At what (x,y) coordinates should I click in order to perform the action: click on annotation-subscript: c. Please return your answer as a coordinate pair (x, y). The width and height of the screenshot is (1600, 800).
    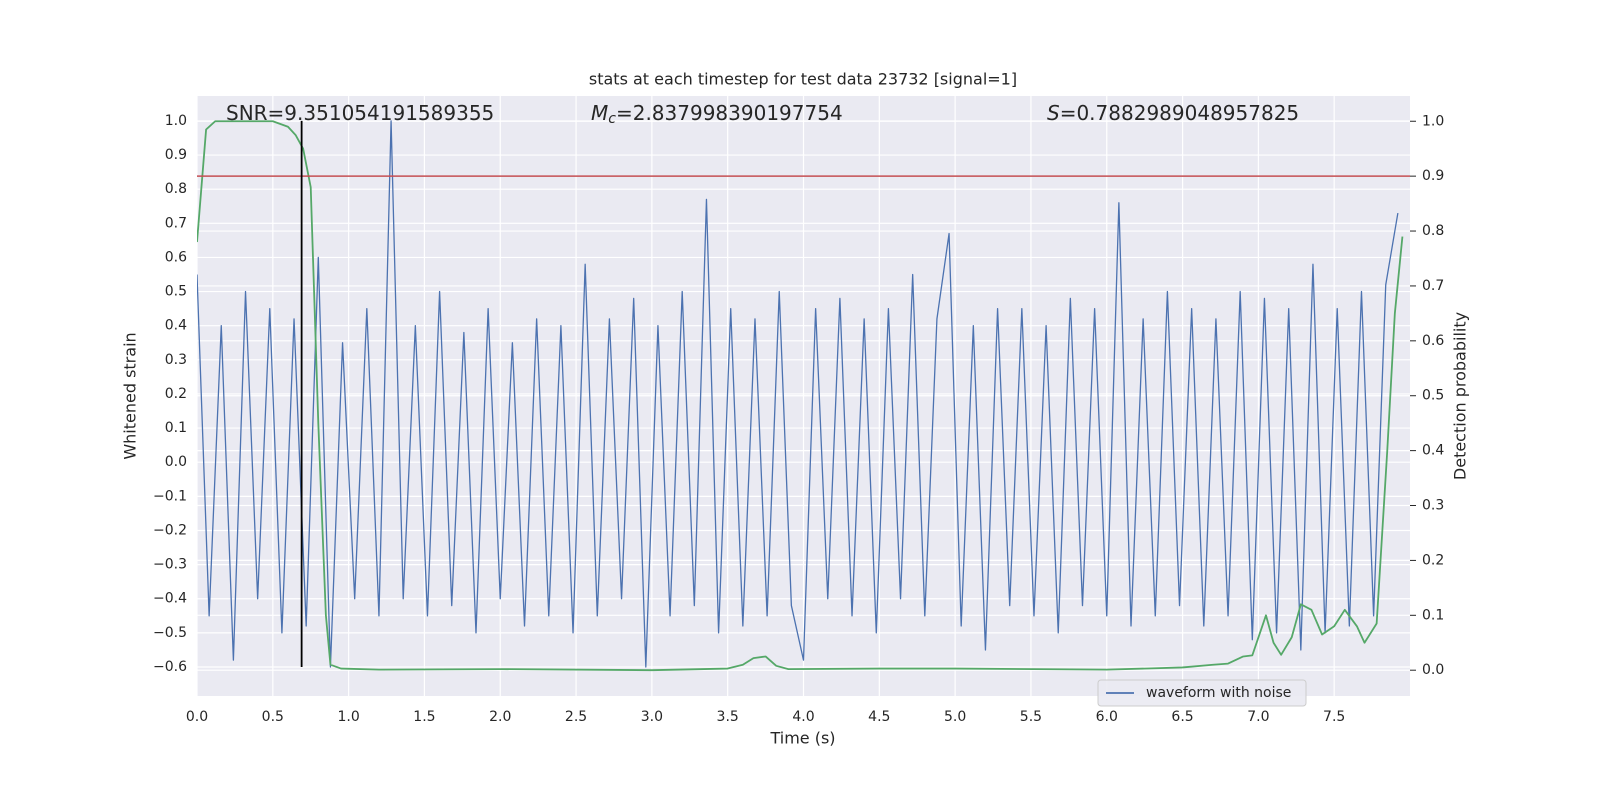
    Looking at the image, I should click on (612, 119).